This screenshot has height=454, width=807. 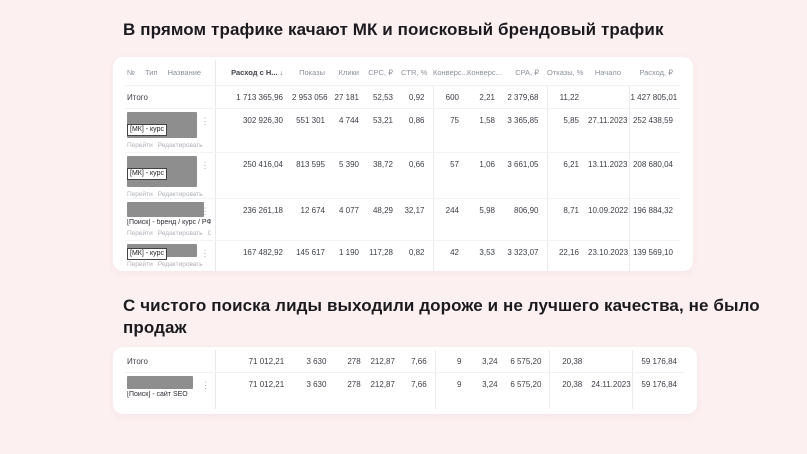 What do you see at coordinates (485, 130) in the screenshot?
I see `cell-conv-rate: 1,58` at bounding box center [485, 130].